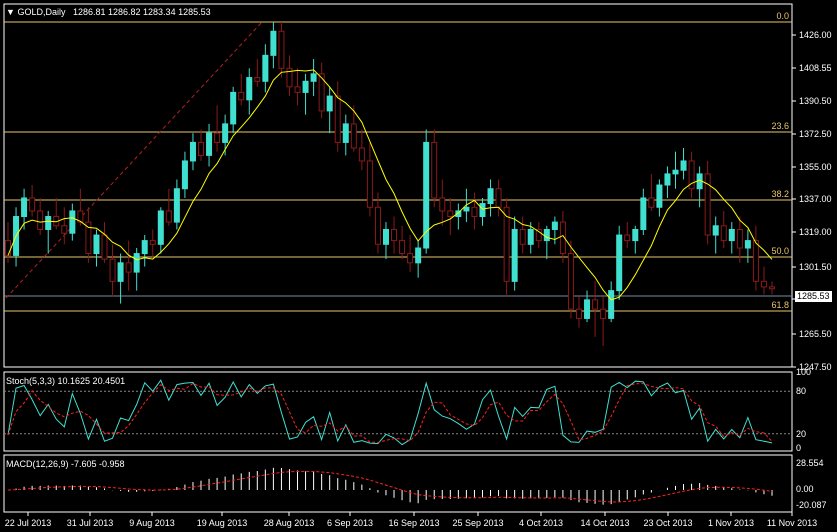 The image size is (837, 532). Describe the element at coordinates (10, 12) in the screenshot. I see `dropdown-arrow-icon: ▼` at that location.